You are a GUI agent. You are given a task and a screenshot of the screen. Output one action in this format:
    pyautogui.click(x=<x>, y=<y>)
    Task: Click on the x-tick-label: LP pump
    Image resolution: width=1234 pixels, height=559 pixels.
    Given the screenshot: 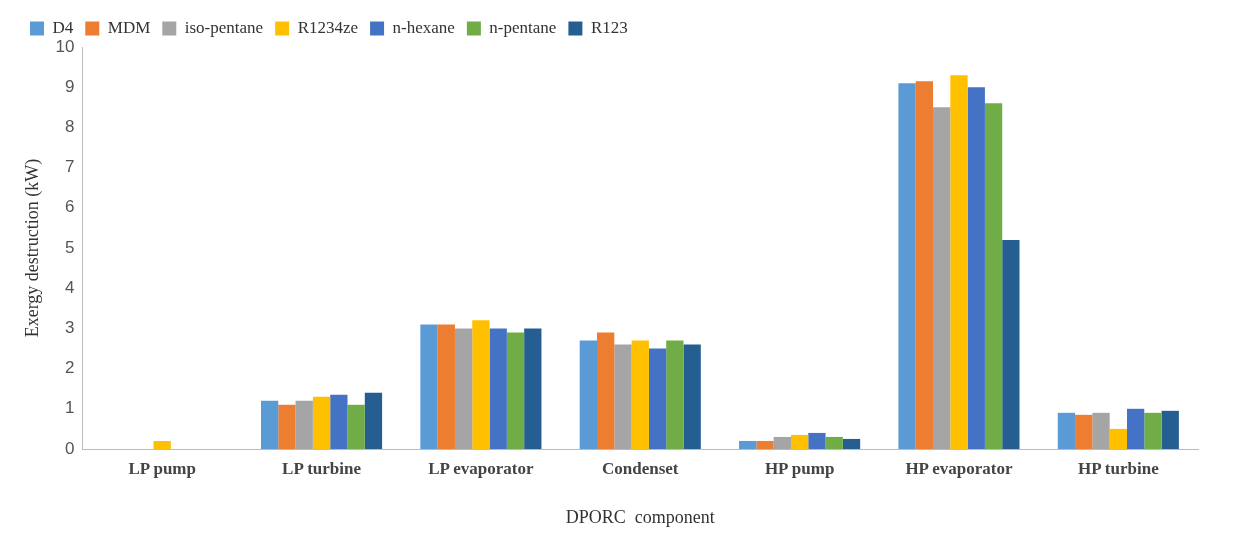 What is the action you would take?
    pyautogui.click(x=162, y=468)
    